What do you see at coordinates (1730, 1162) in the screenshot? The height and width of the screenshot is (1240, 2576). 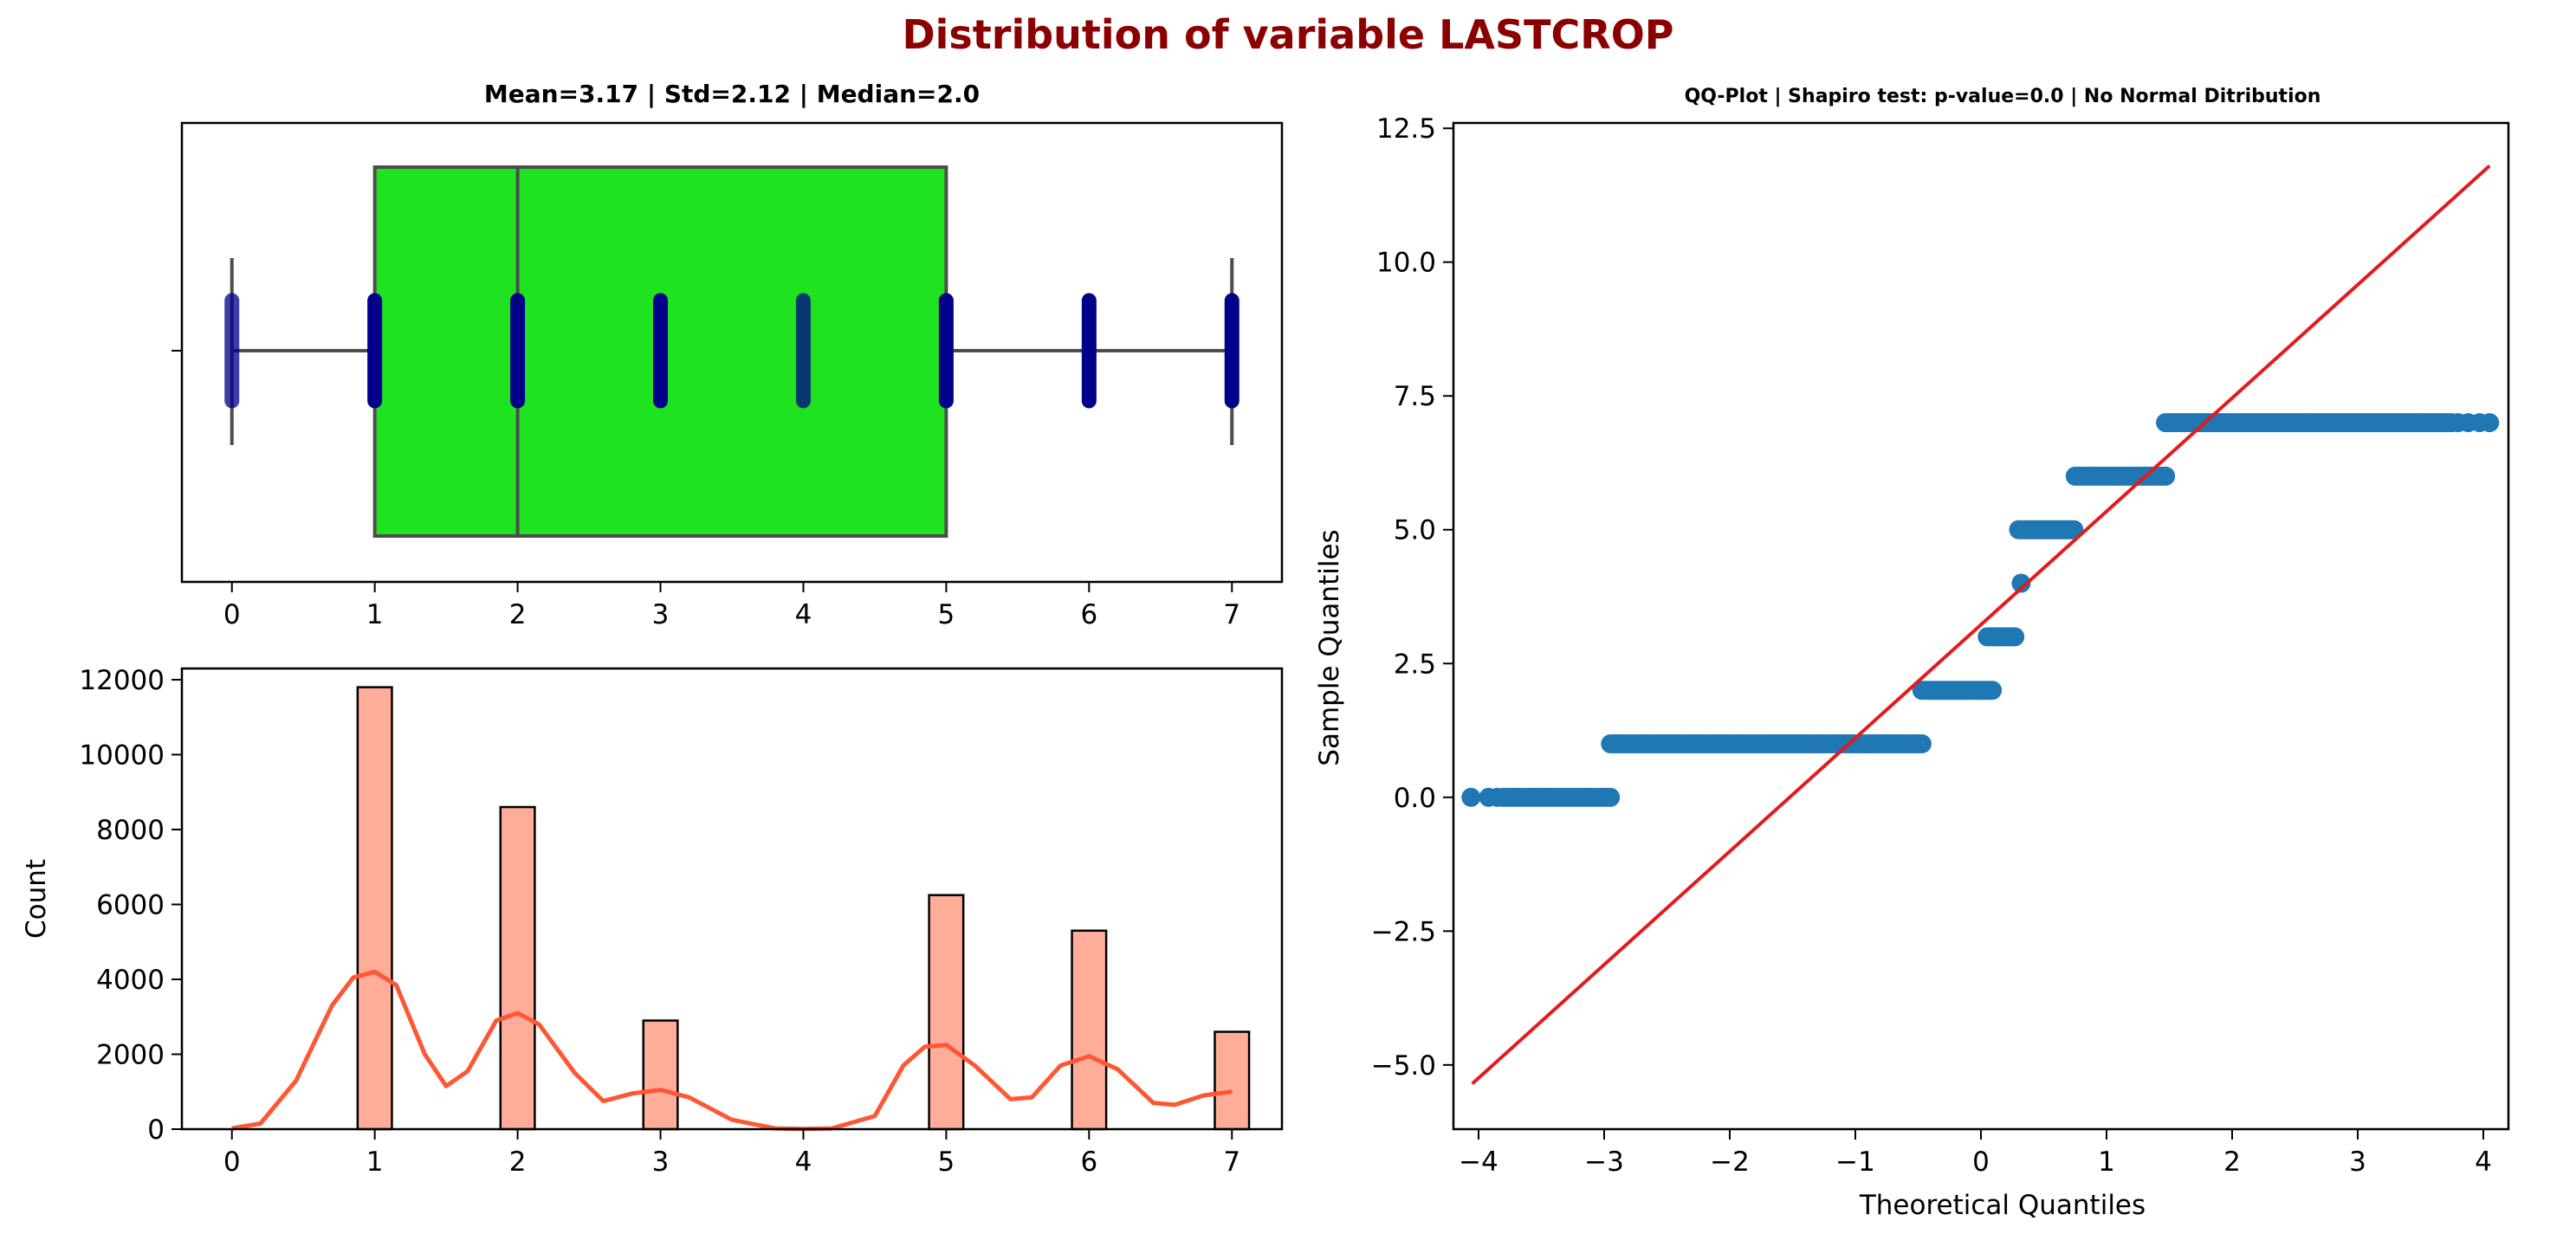 I see `qq-x-tick-label--2: −2` at bounding box center [1730, 1162].